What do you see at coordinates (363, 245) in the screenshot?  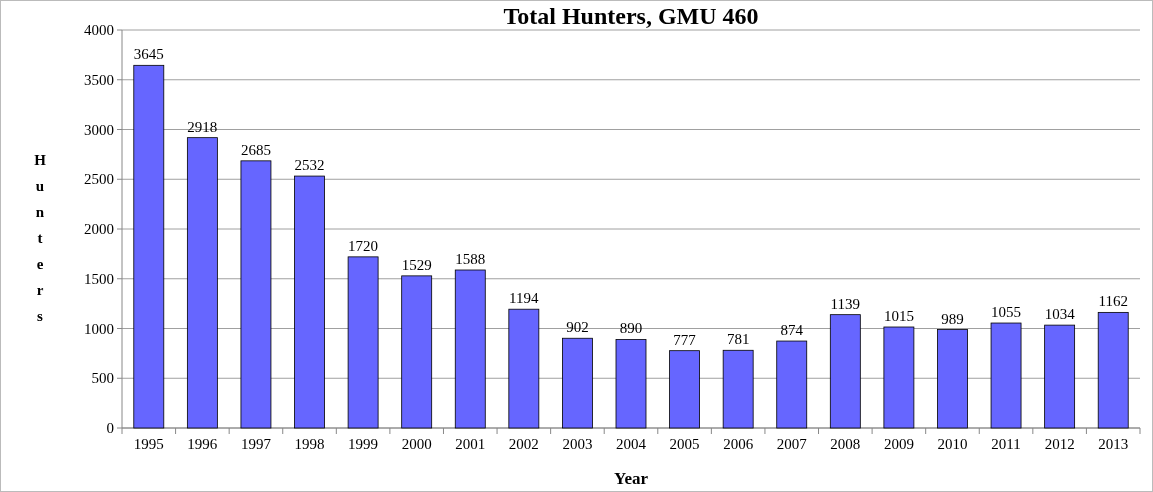 I see `data-label: 1720` at bounding box center [363, 245].